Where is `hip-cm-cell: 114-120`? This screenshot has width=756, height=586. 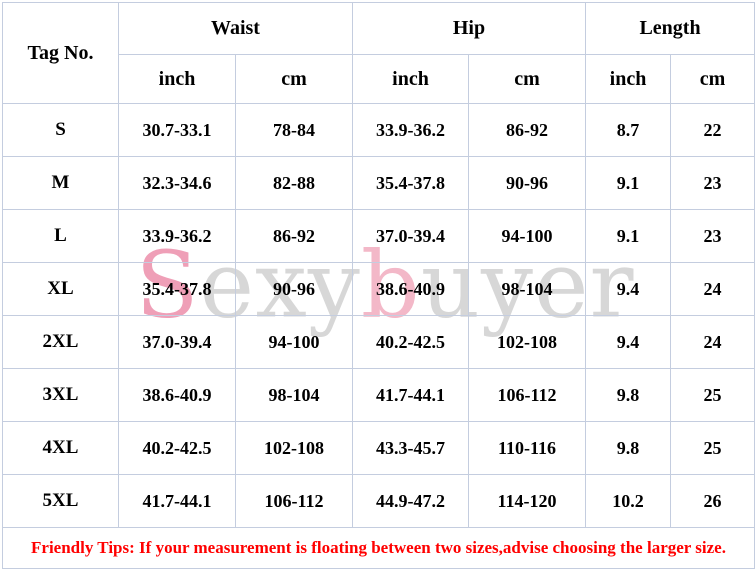
hip-cm-cell: 114-120 is located at coordinates (527, 501).